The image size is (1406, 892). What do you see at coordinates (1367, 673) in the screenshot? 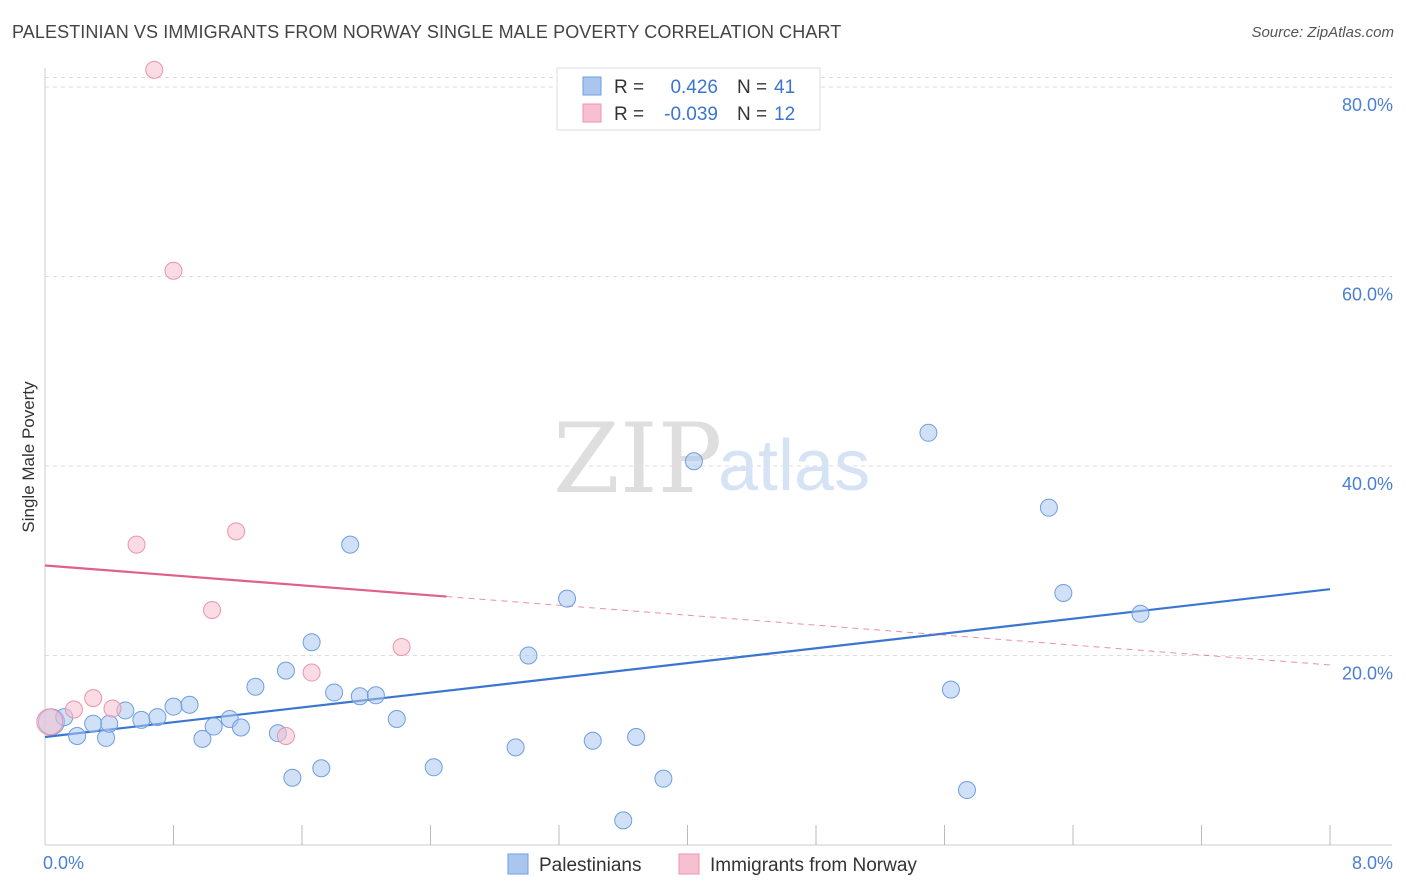
I see `y-tick-label: 20.0%` at bounding box center [1367, 673].